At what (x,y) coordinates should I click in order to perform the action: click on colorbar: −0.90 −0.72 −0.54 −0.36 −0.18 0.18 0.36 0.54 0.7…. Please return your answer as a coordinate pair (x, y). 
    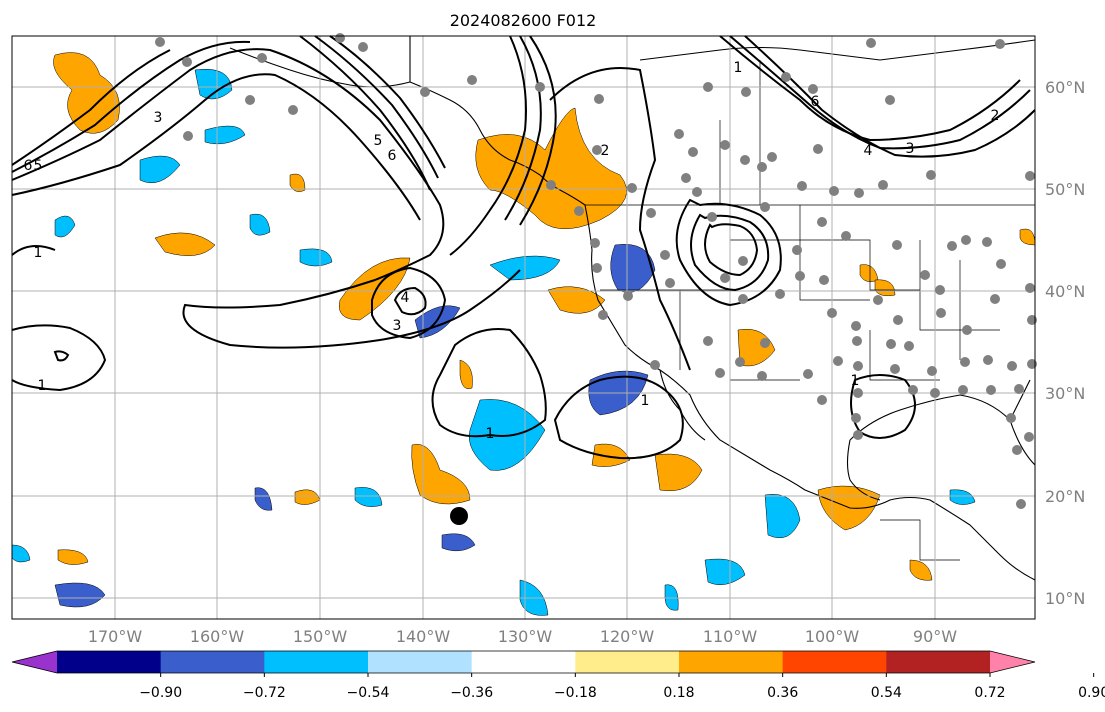
    Looking at the image, I should click on (558, 675).